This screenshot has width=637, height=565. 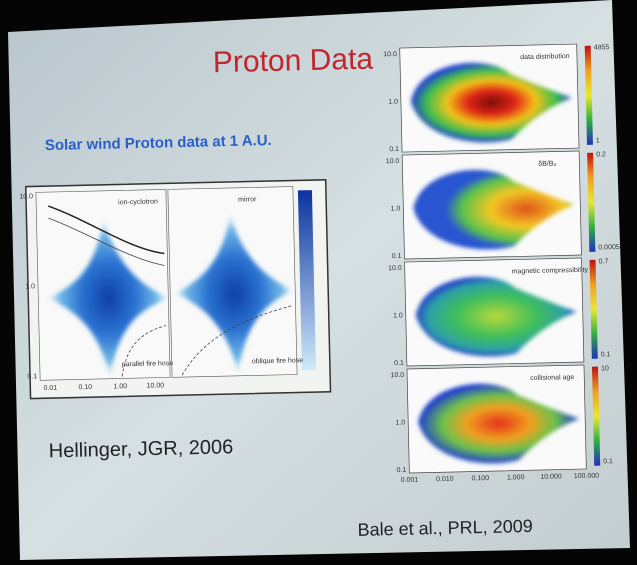 What do you see at coordinates (609, 247) in the screenshot?
I see `colorbar-label: 0.0005` at bounding box center [609, 247].